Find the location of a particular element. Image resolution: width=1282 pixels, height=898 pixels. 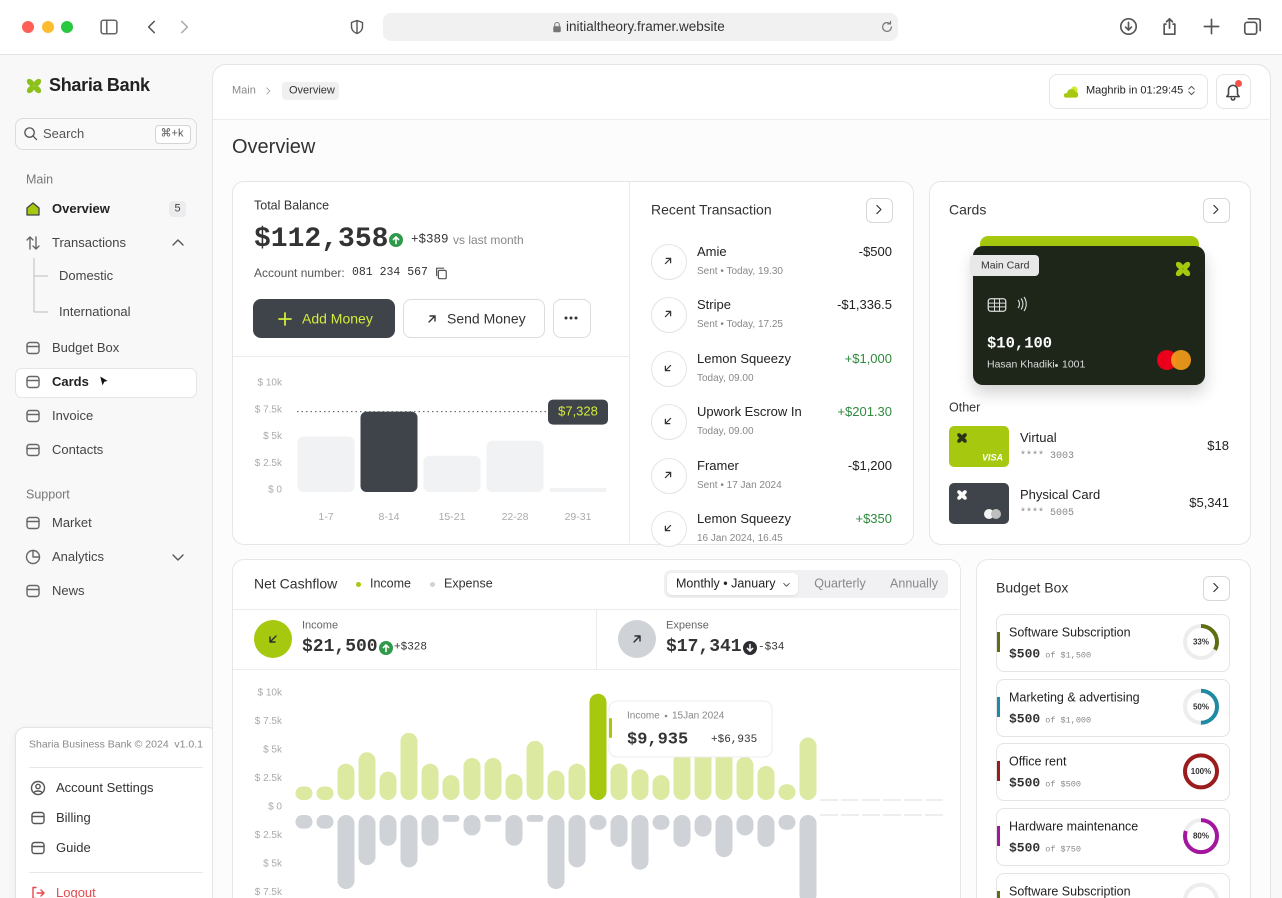

nav-subitem: Domestic is located at coordinates (86, 276).